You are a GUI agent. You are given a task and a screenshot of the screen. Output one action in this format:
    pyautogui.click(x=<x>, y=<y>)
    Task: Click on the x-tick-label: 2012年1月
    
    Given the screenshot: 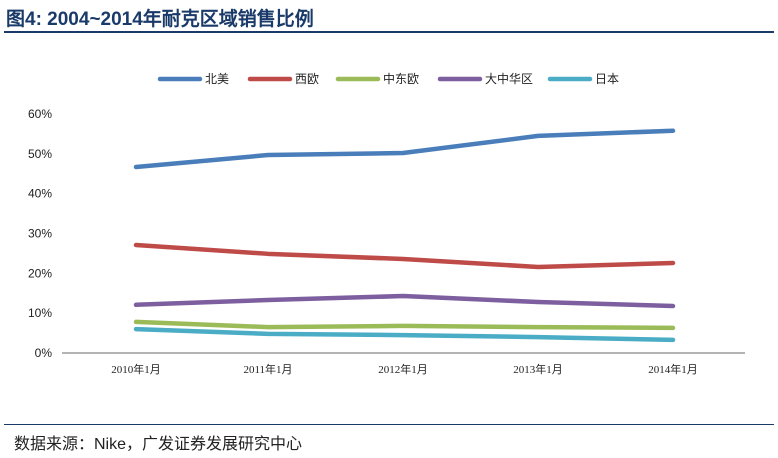 What is the action you would take?
    pyautogui.click(x=403, y=369)
    